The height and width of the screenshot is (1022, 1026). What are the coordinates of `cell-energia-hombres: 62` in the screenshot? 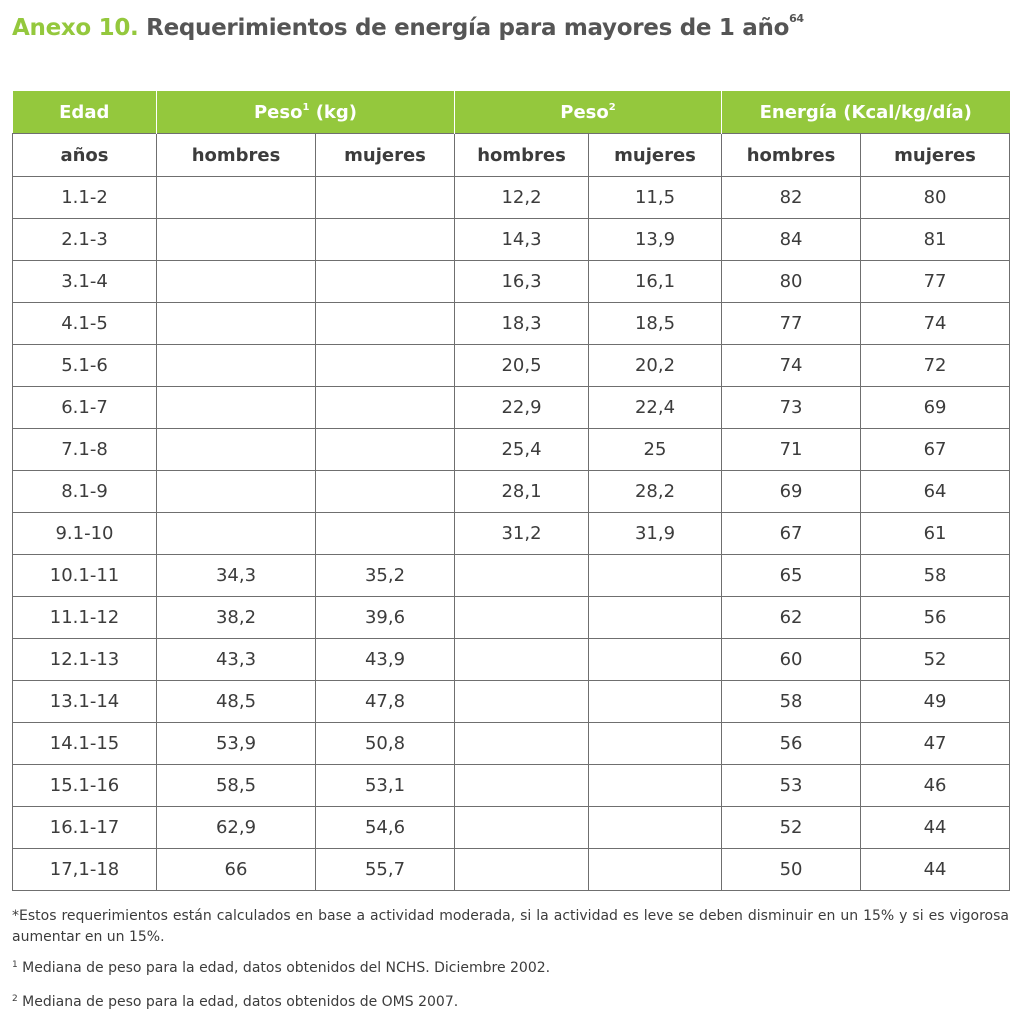 It's located at (791, 617).